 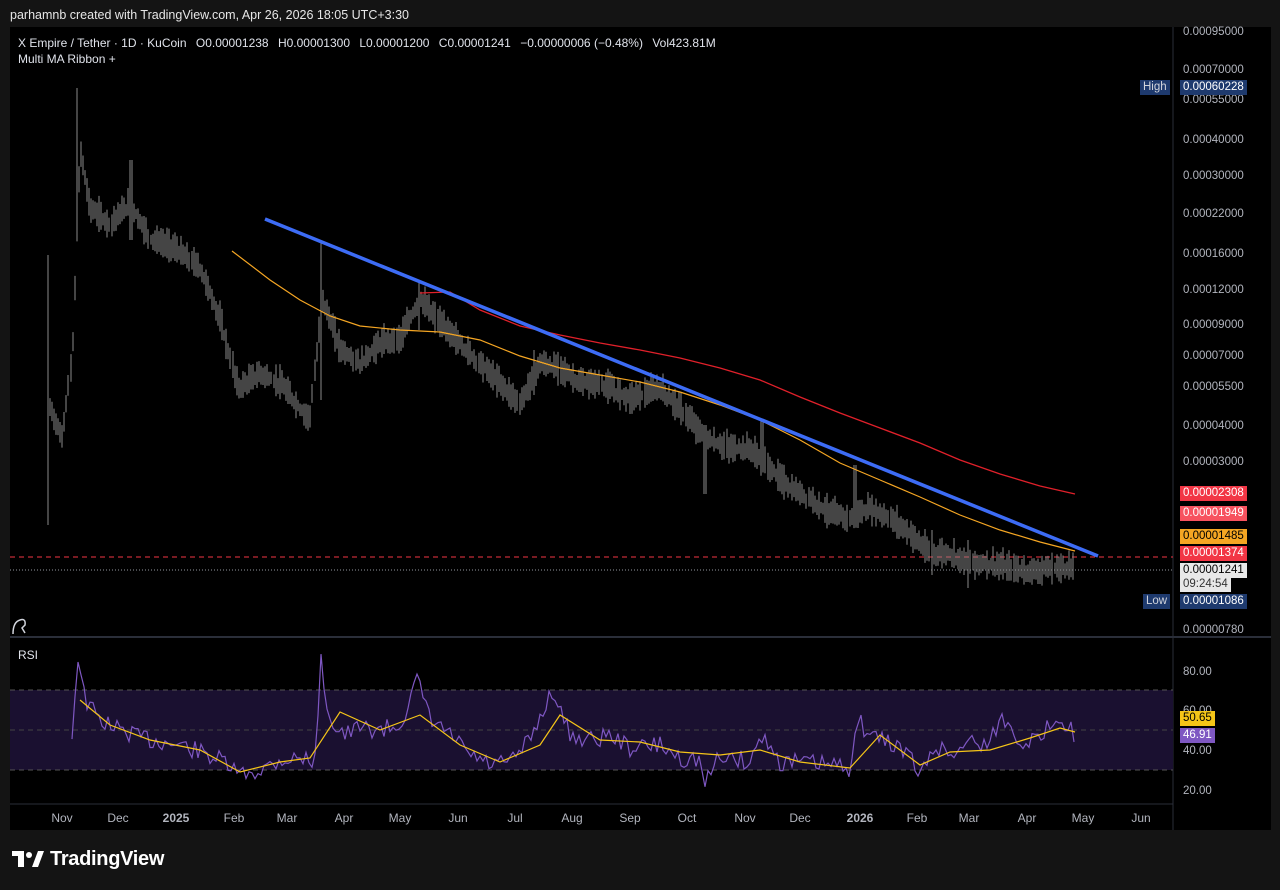 What do you see at coordinates (1213, 570) in the screenshot?
I see `last-price-tag: 0.00001241` at bounding box center [1213, 570].